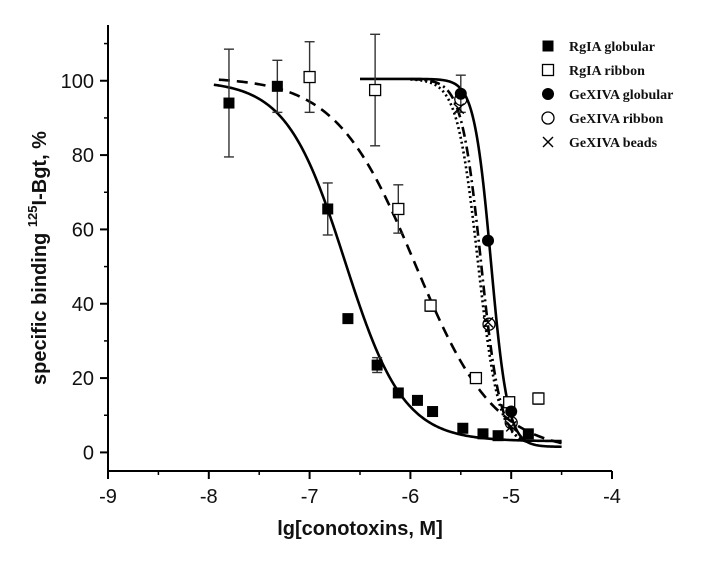 Image resolution: width=724 pixels, height=569 pixels. I want to click on x-tick-label: -5, so click(511, 497).